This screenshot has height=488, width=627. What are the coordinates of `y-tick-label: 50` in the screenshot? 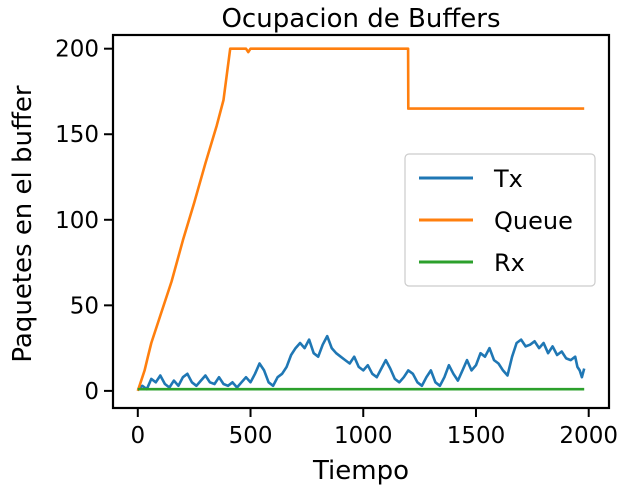 It's located at (84, 306).